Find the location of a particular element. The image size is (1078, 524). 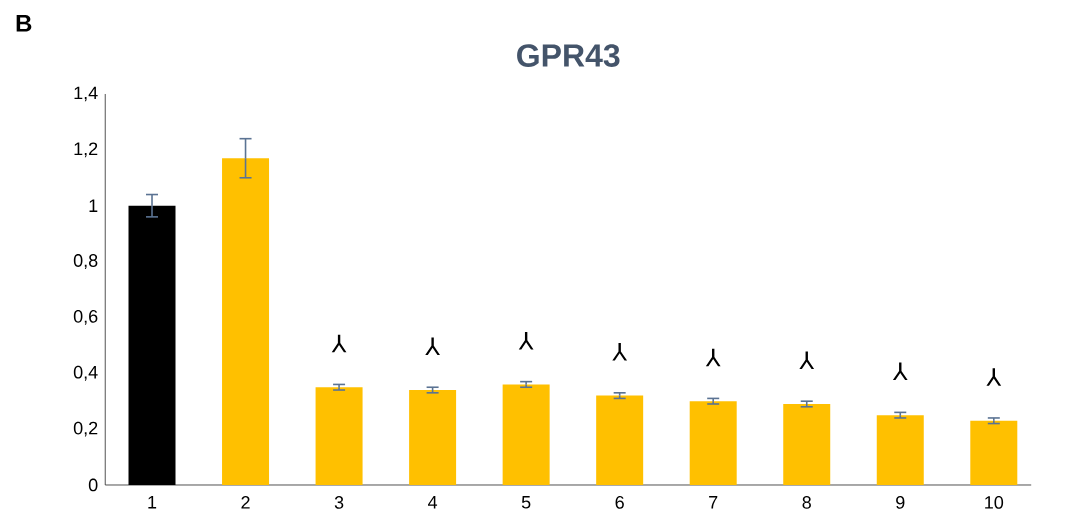

chart-title: GPR43 is located at coordinates (568, 55).